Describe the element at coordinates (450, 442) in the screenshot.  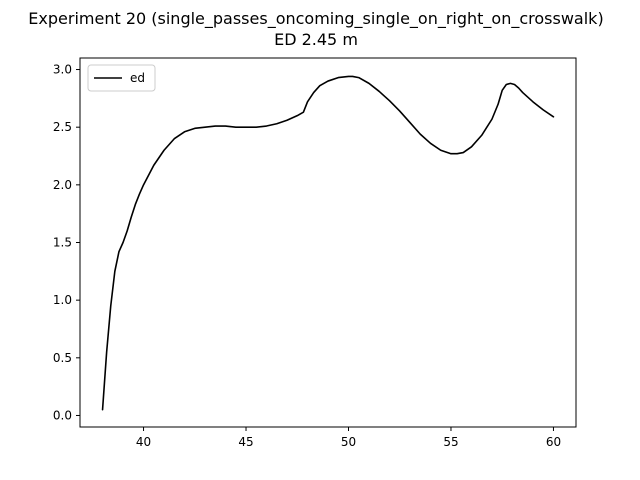
I see `x-tick-label: 55` at that location.